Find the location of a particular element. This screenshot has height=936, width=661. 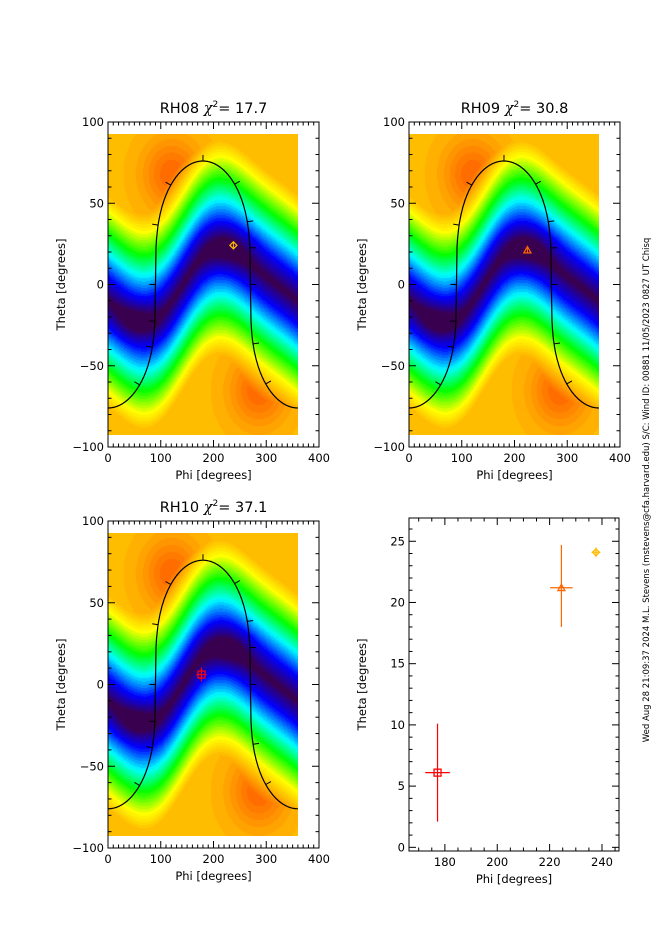

y-tick-label: 10 is located at coordinates (397, 725).